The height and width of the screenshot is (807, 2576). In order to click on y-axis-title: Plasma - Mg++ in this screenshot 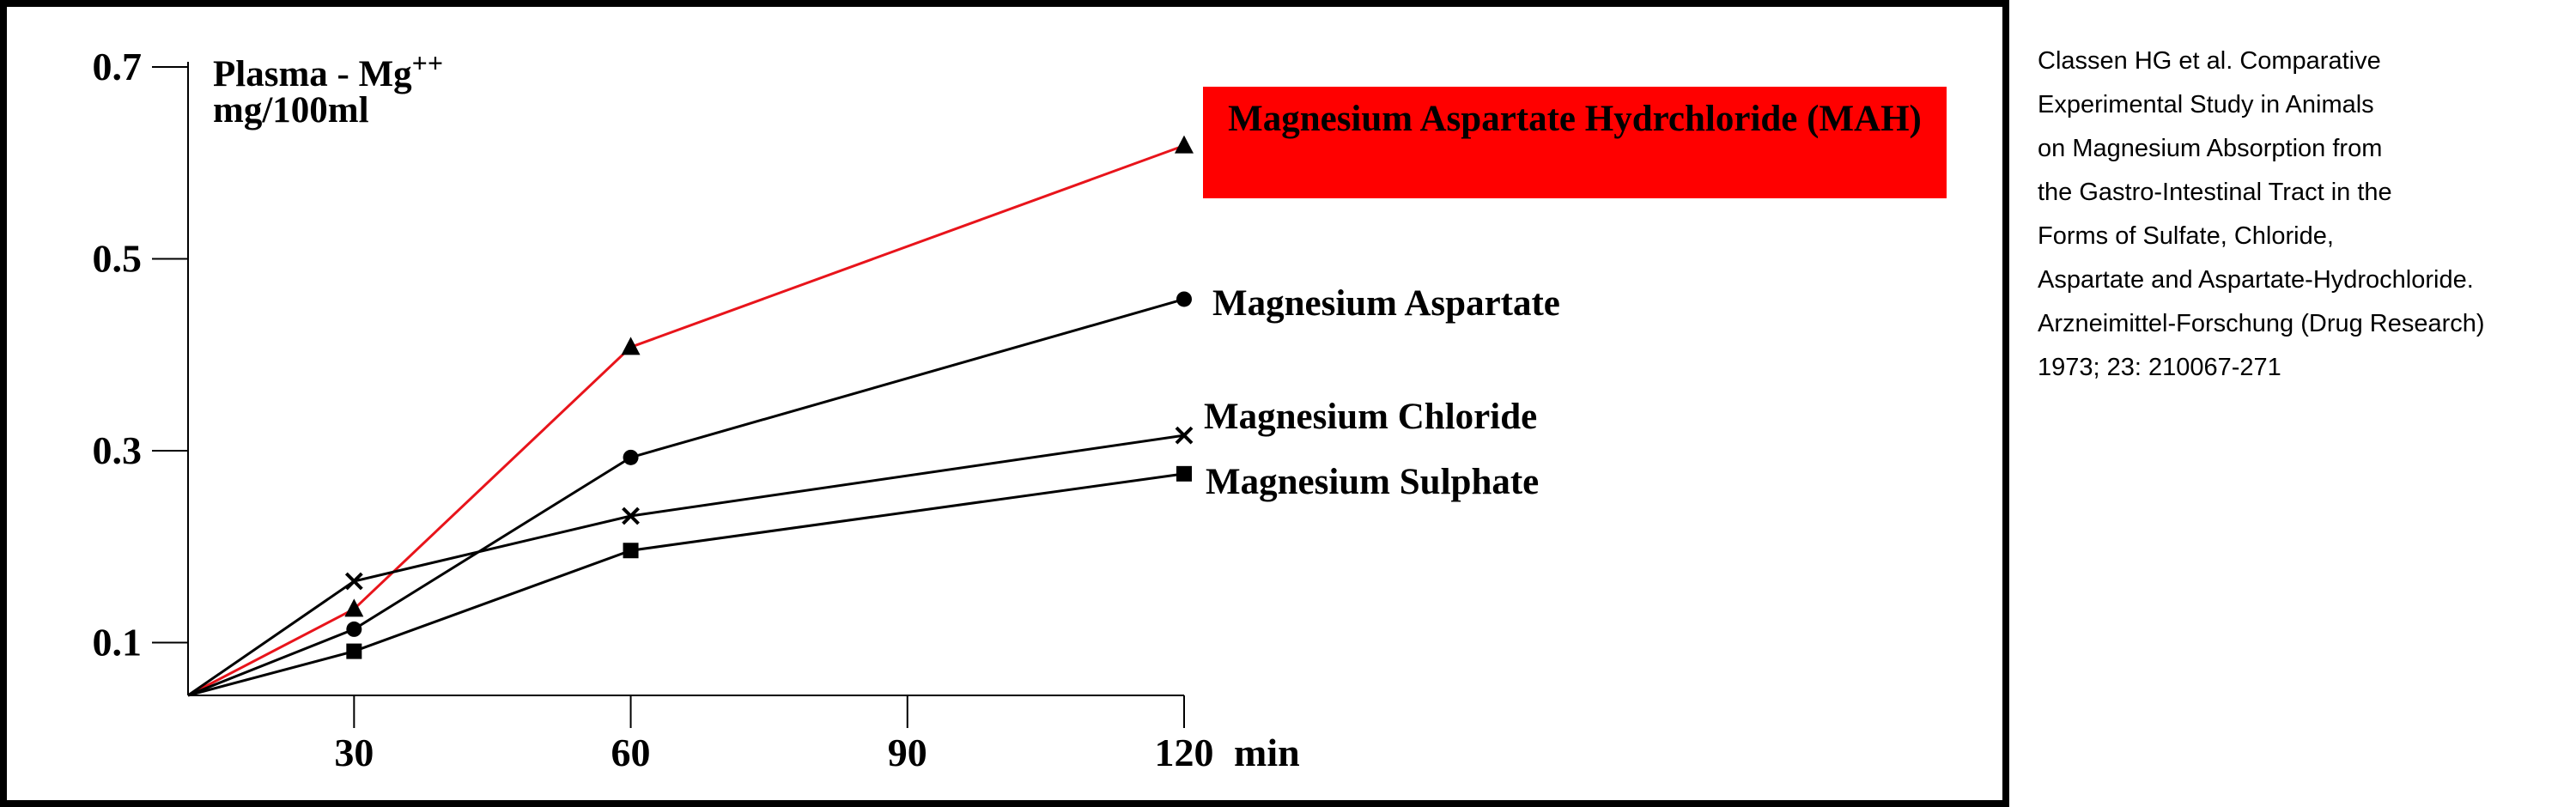, I will do `click(328, 70)`.